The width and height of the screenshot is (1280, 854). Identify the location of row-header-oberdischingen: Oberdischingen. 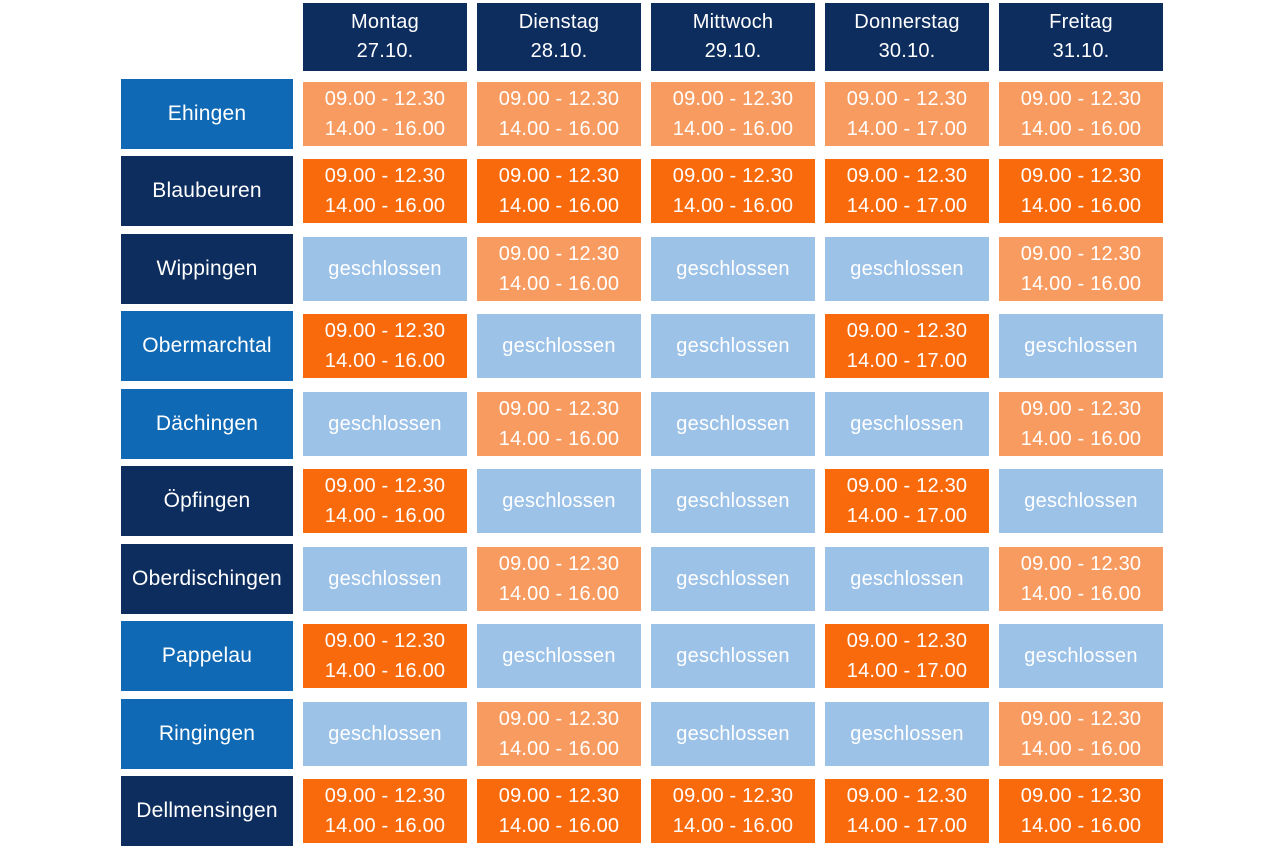
(207, 578).